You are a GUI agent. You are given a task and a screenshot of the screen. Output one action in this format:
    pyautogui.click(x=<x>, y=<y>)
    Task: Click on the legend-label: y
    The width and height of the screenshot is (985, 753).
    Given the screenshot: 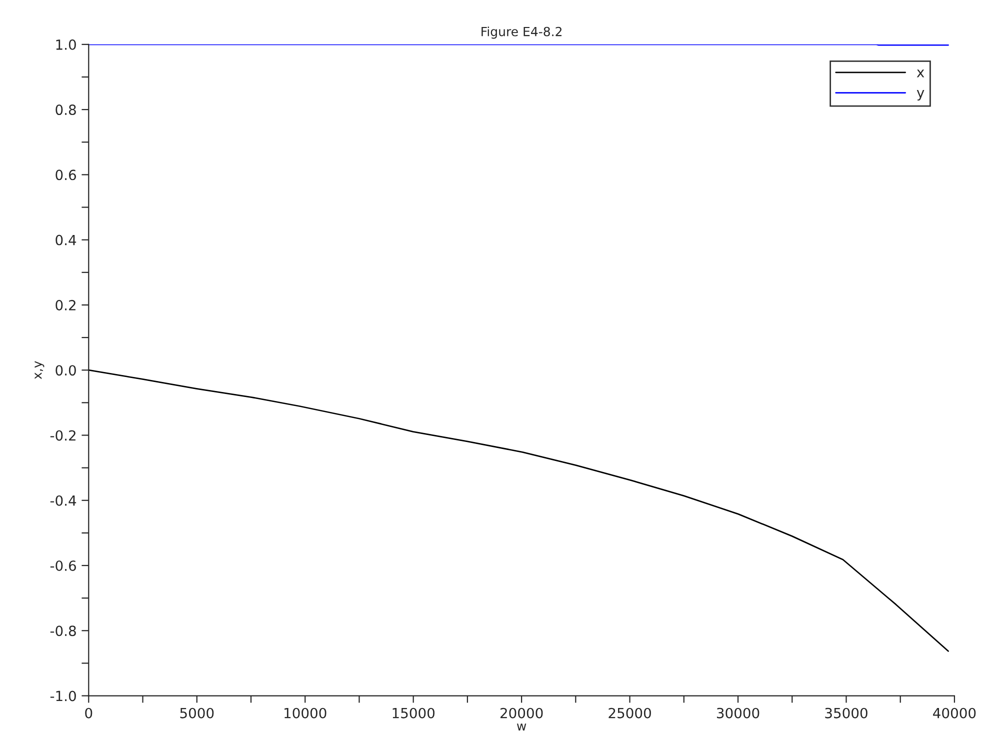 What is the action you would take?
    pyautogui.click(x=920, y=95)
    